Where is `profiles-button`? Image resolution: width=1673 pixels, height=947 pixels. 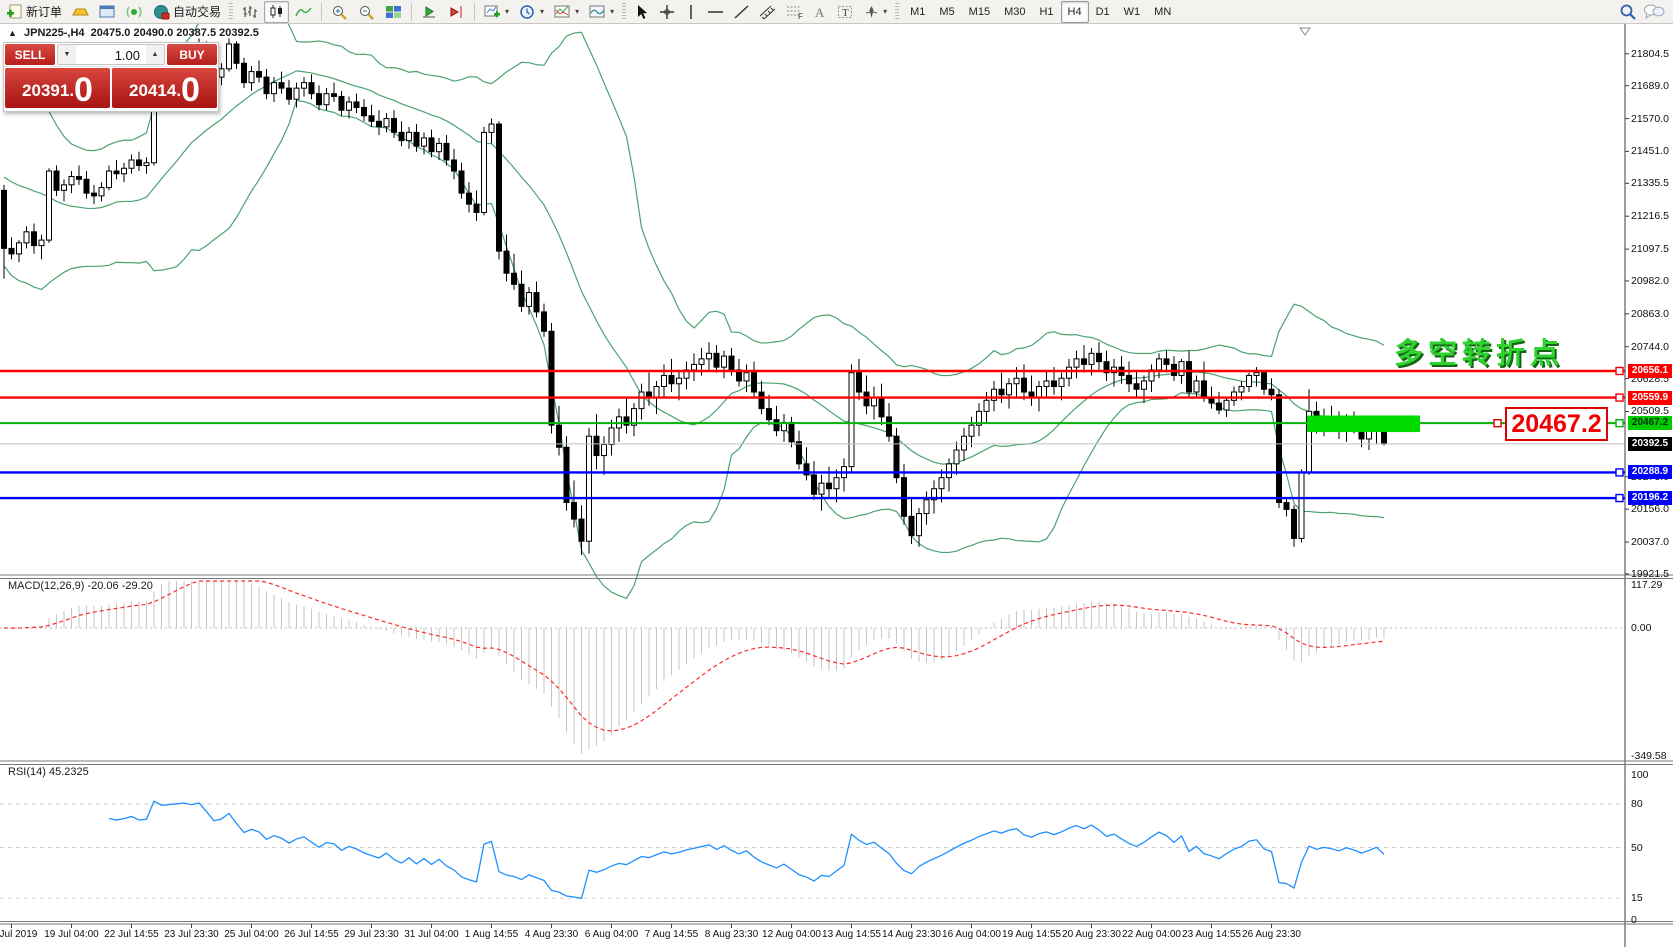 profiles-button is located at coordinates (107, 12).